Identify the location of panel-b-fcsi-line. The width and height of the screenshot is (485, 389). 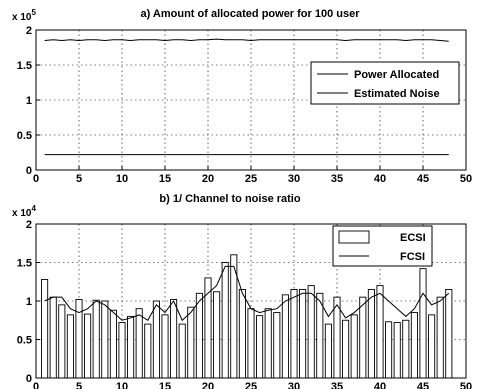
(247, 293).